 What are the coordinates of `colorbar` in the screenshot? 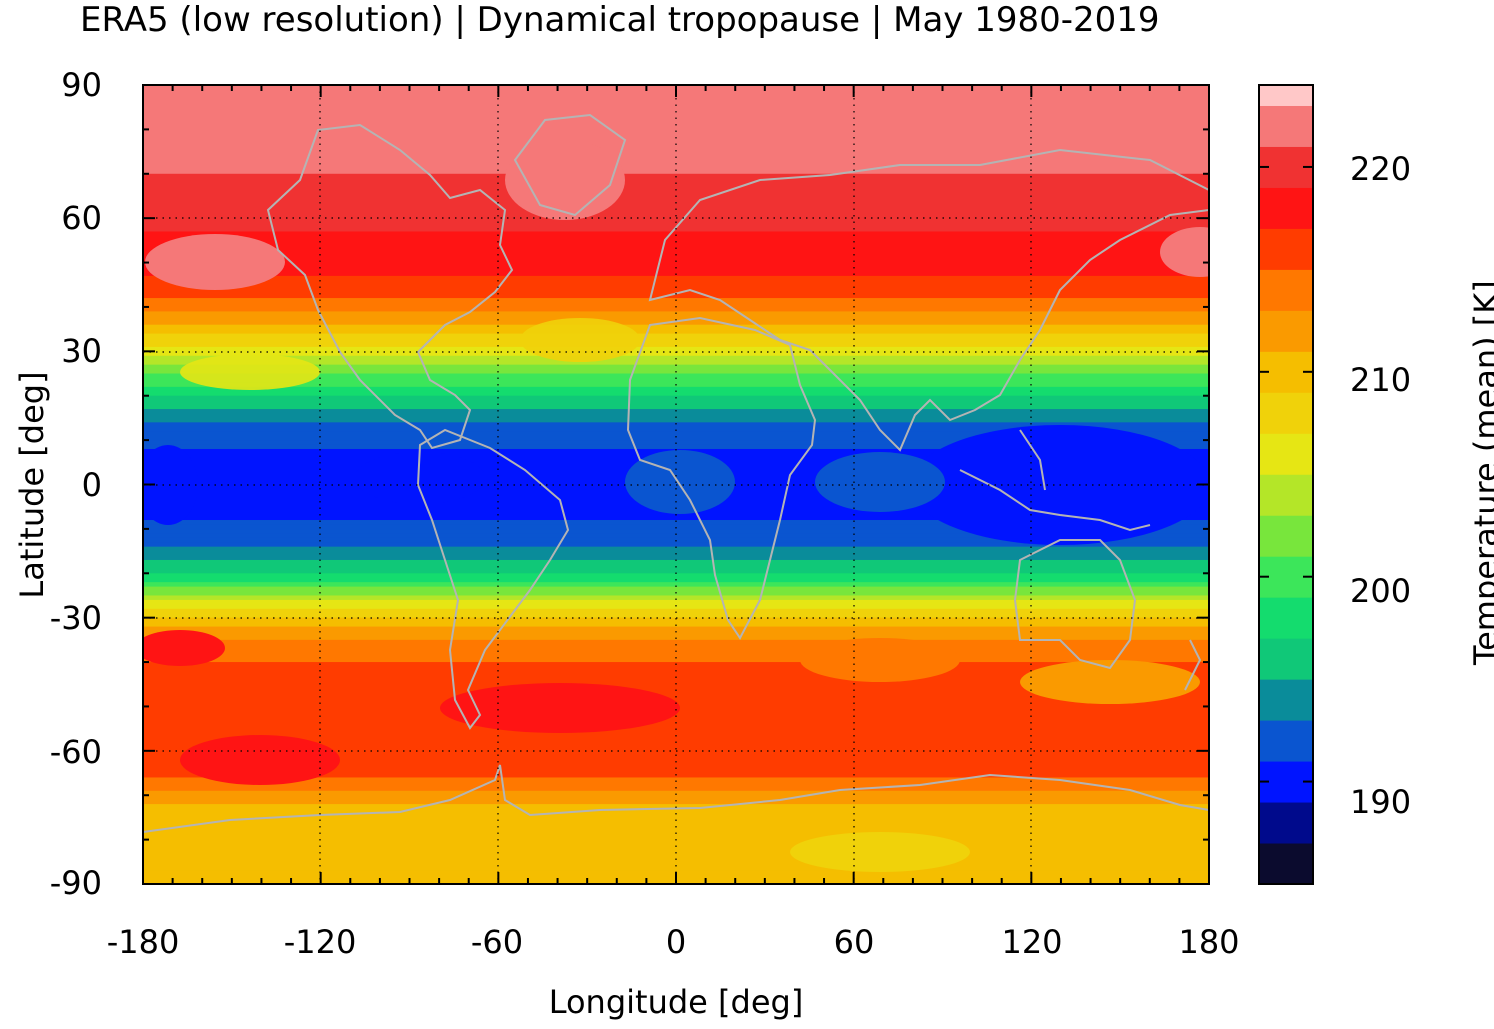 It's located at (1286, 485).